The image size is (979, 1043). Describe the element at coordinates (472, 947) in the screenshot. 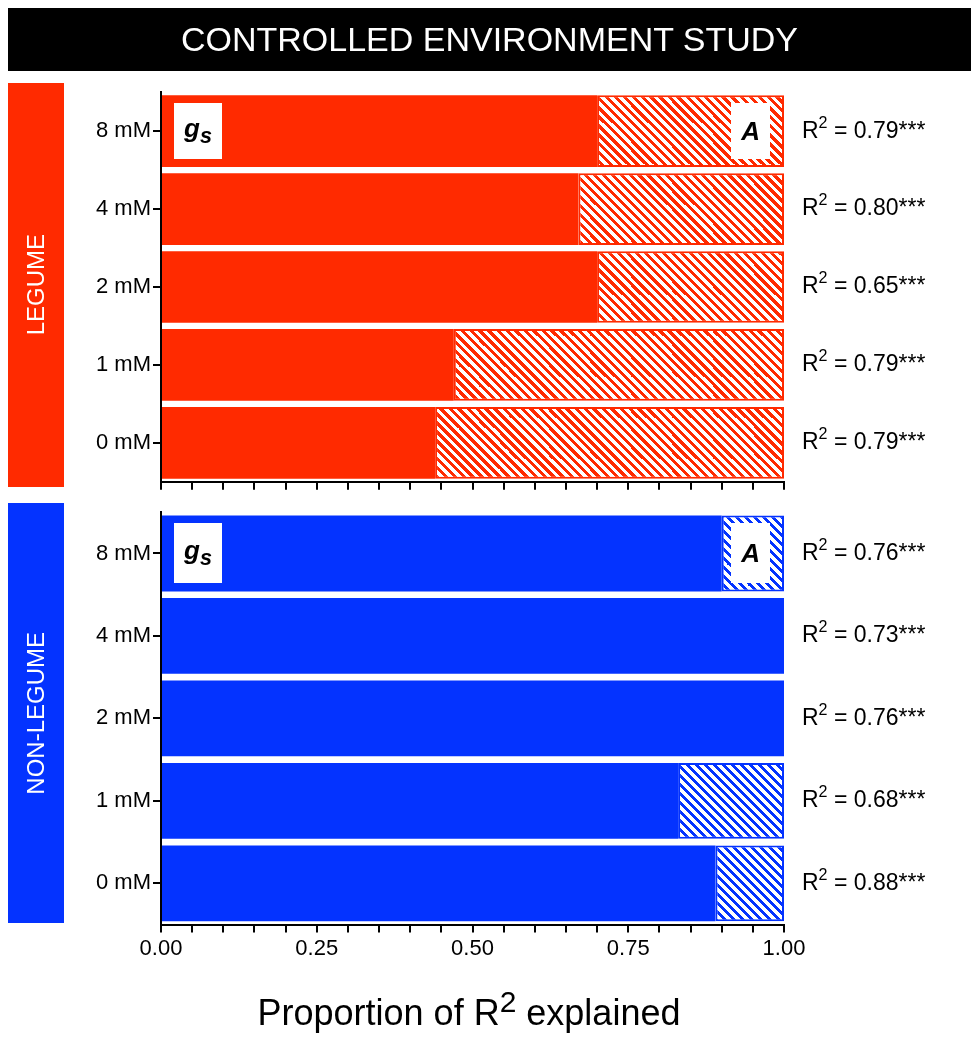

I see `x-tick-label: 0.50` at that location.